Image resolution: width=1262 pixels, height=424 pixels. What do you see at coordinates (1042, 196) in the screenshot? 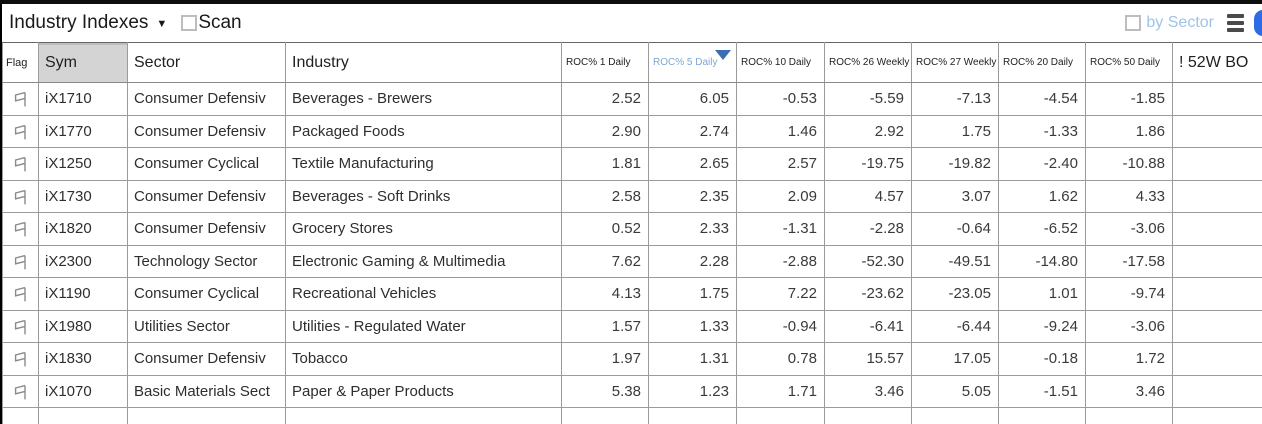
I see `roc-value-cell: 1.62` at bounding box center [1042, 196].